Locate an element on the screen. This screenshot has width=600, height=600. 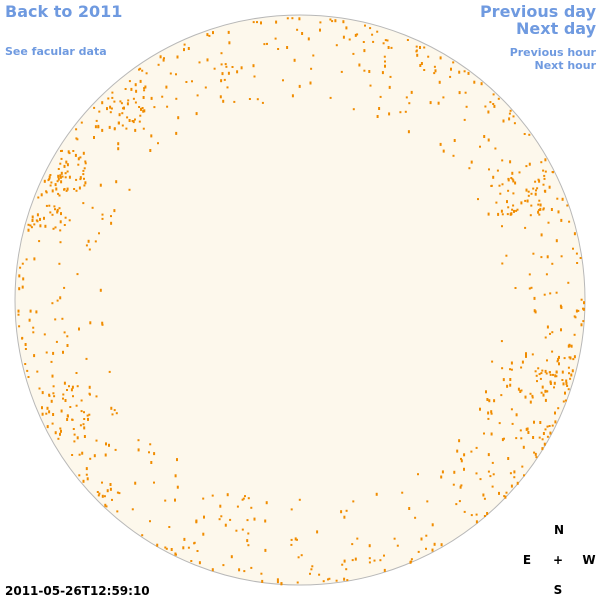
previous-day-link: Previous day is located at coordinates (538, 11).